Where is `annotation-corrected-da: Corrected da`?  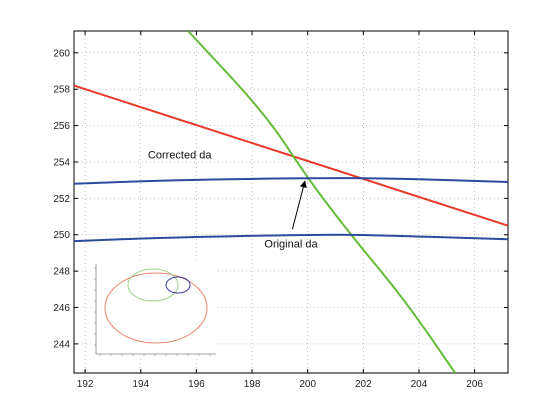 annotation-corrected-da: Corrected da is located at coordinates (180, 155).